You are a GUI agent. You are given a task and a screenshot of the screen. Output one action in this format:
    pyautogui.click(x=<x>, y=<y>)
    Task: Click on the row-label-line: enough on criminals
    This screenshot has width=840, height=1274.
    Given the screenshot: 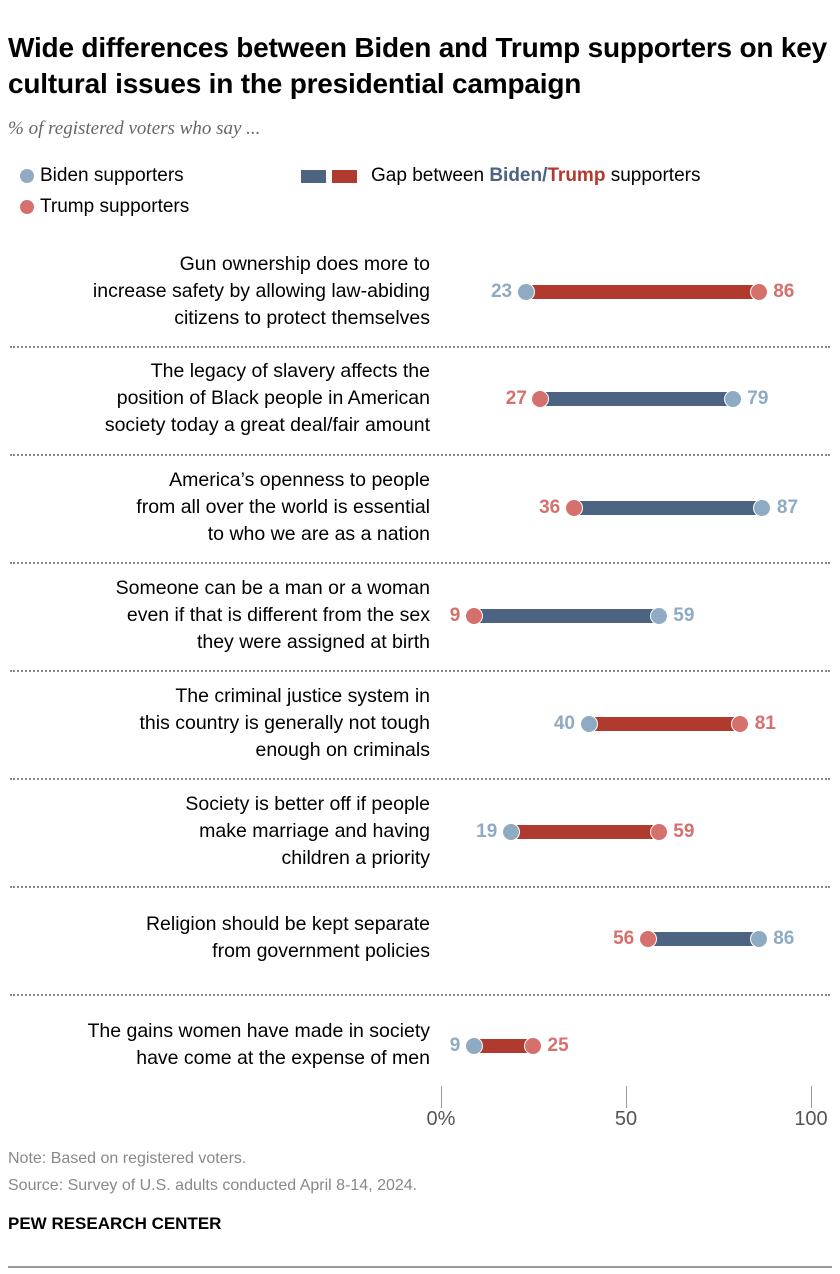 What is the action you would take?
    pyautogui.click(x=342, y=749)
    